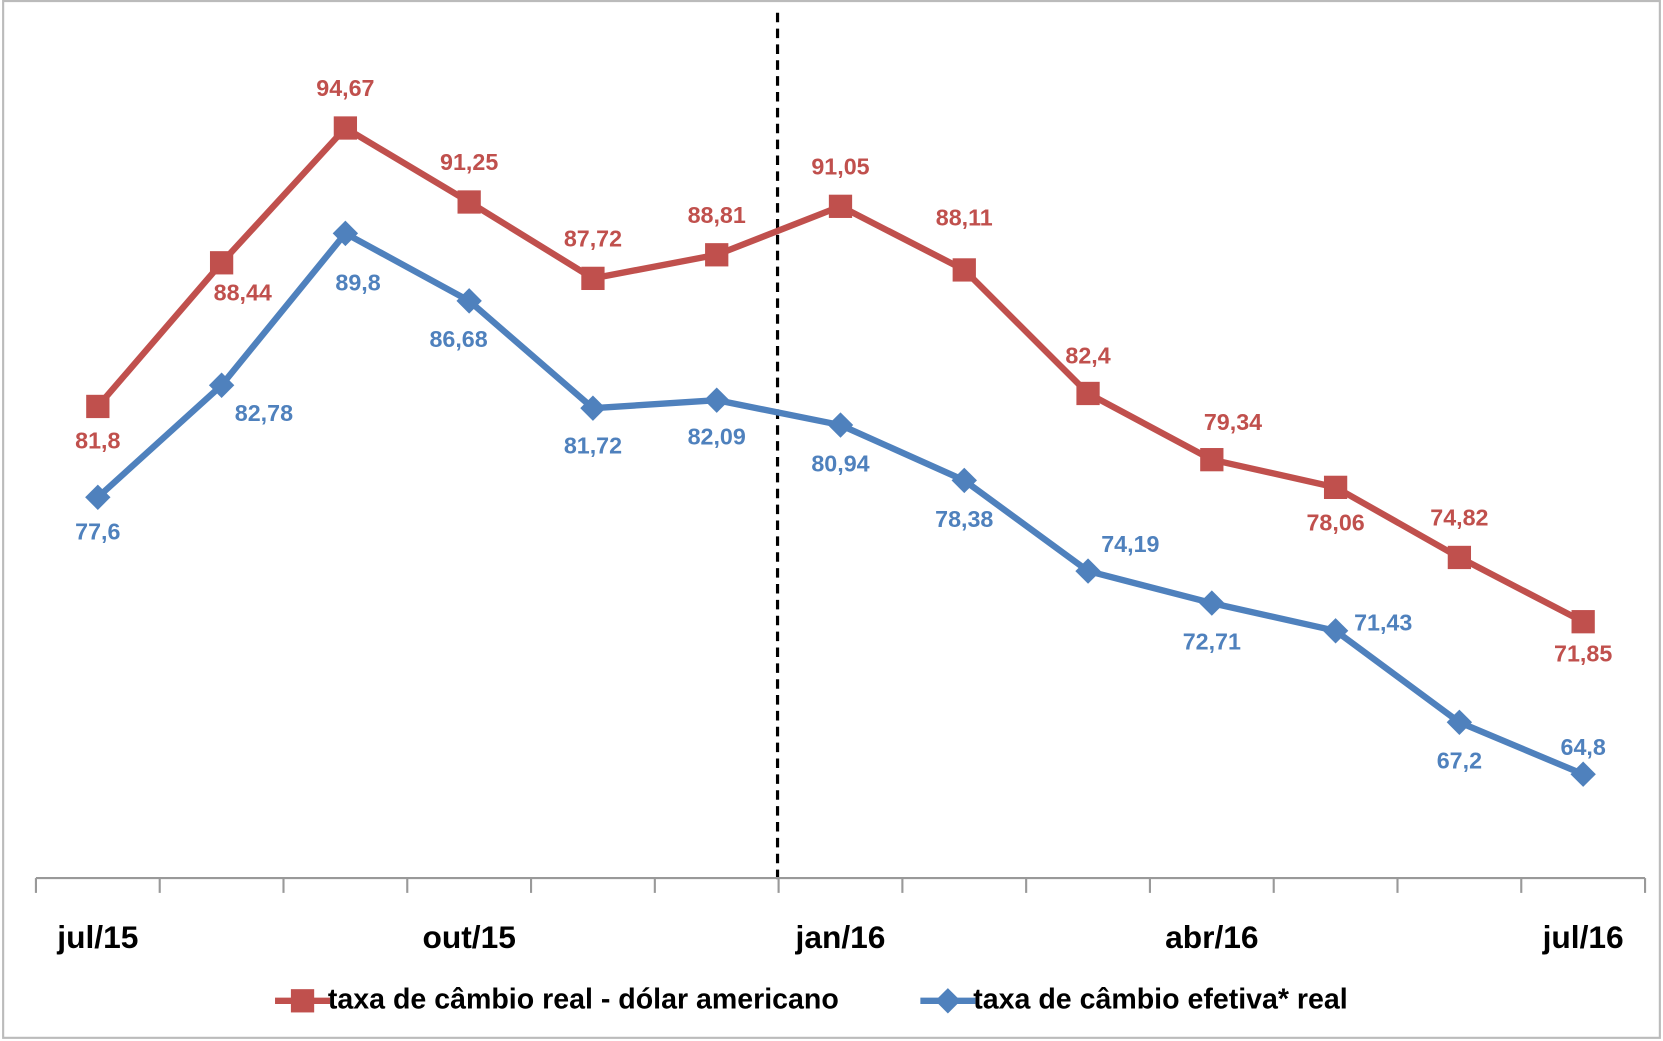 The height and width of the screenshot is (1041, 1663). Describe the element at coordinates (1335, 523) in the screenshot. I see `data-label: 78,06` at that location.